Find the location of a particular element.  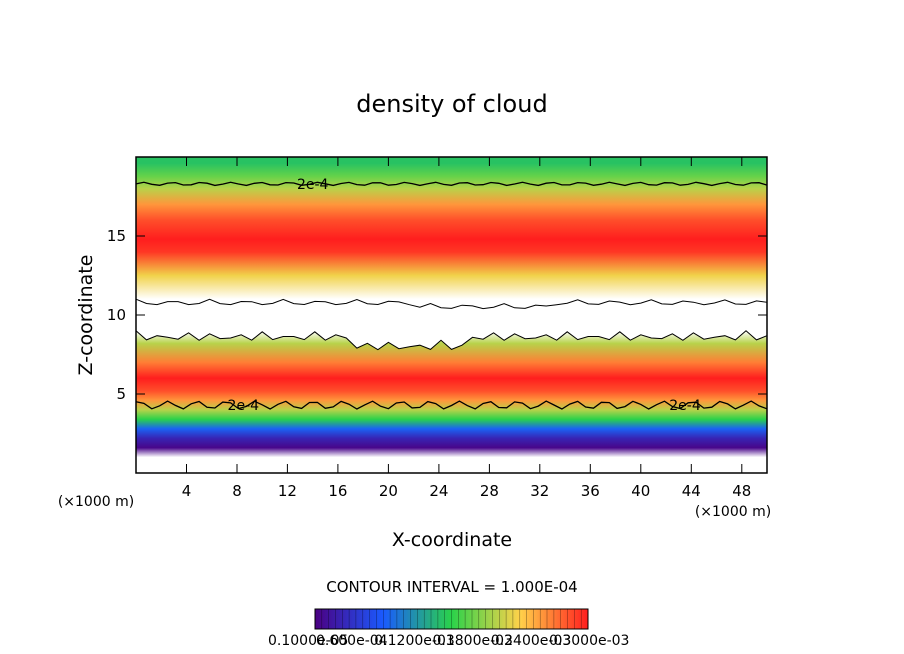

x-tick-label: 20 is located at coordinates (388, 491).